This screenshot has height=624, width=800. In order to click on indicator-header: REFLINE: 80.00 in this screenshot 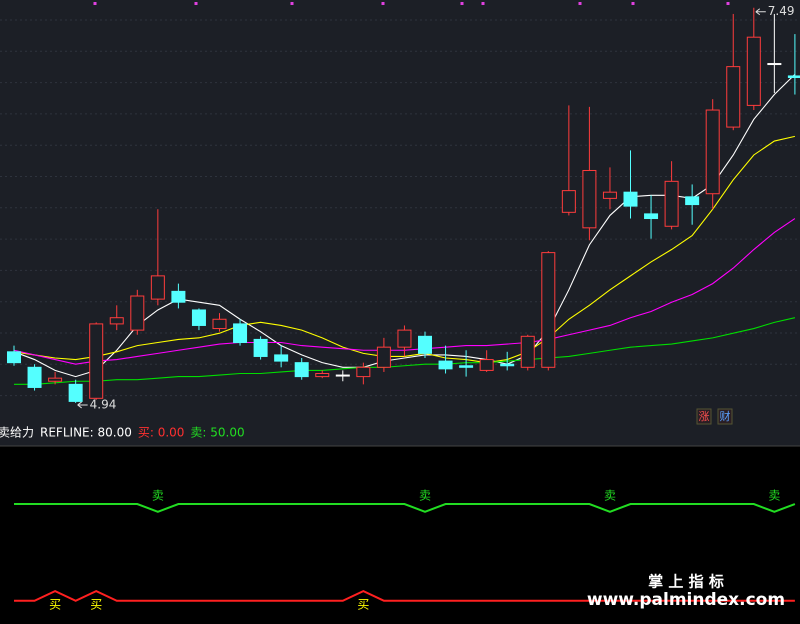, I will do `click(86, 433)`.